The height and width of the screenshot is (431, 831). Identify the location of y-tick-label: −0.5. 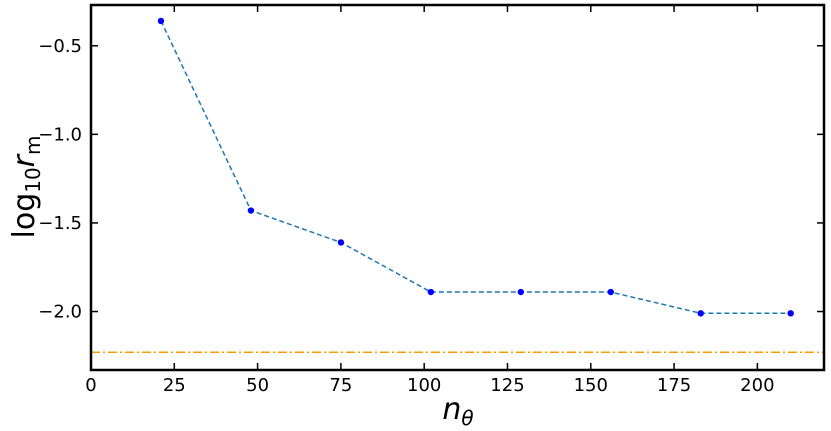
(60, 46).